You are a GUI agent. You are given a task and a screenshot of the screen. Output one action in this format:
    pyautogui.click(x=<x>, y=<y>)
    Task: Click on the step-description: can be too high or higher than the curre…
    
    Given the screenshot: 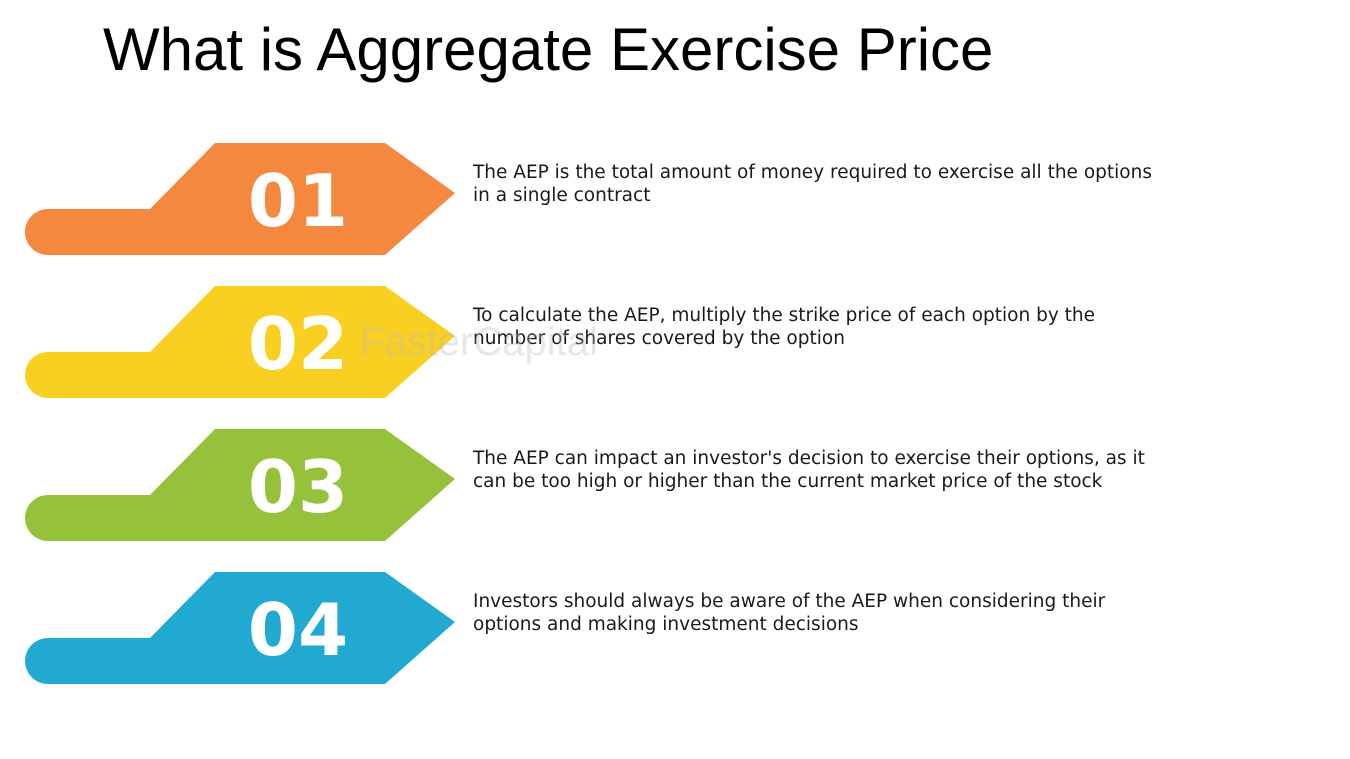 What is the action you would take?
    pyautogui.click(x=788, y=481)
    